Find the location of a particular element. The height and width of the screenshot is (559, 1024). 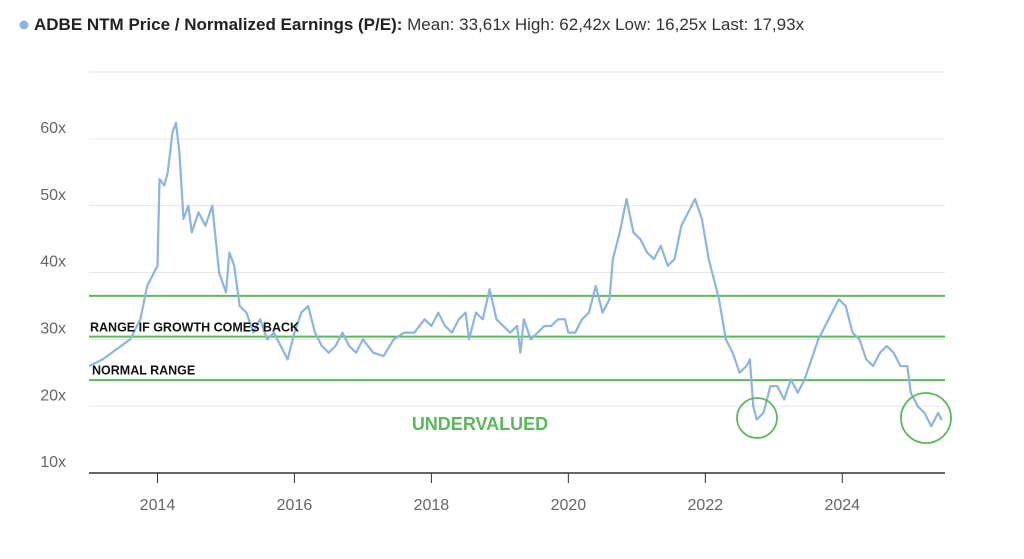

y-tick-label: 10x is located at coordinates (53, 462).